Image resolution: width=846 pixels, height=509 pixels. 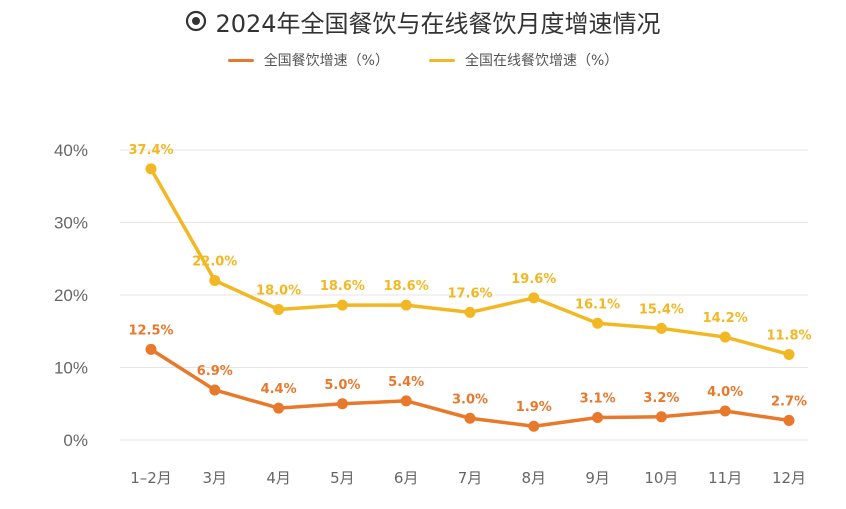 I want to click on data-label: 1.9%, so click(x=534, y=407).